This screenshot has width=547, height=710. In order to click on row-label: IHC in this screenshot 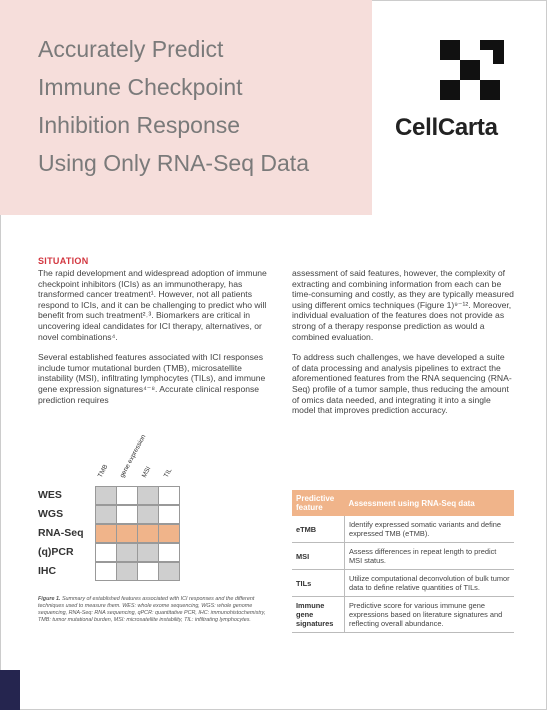, I will do `click(47, 571)`.